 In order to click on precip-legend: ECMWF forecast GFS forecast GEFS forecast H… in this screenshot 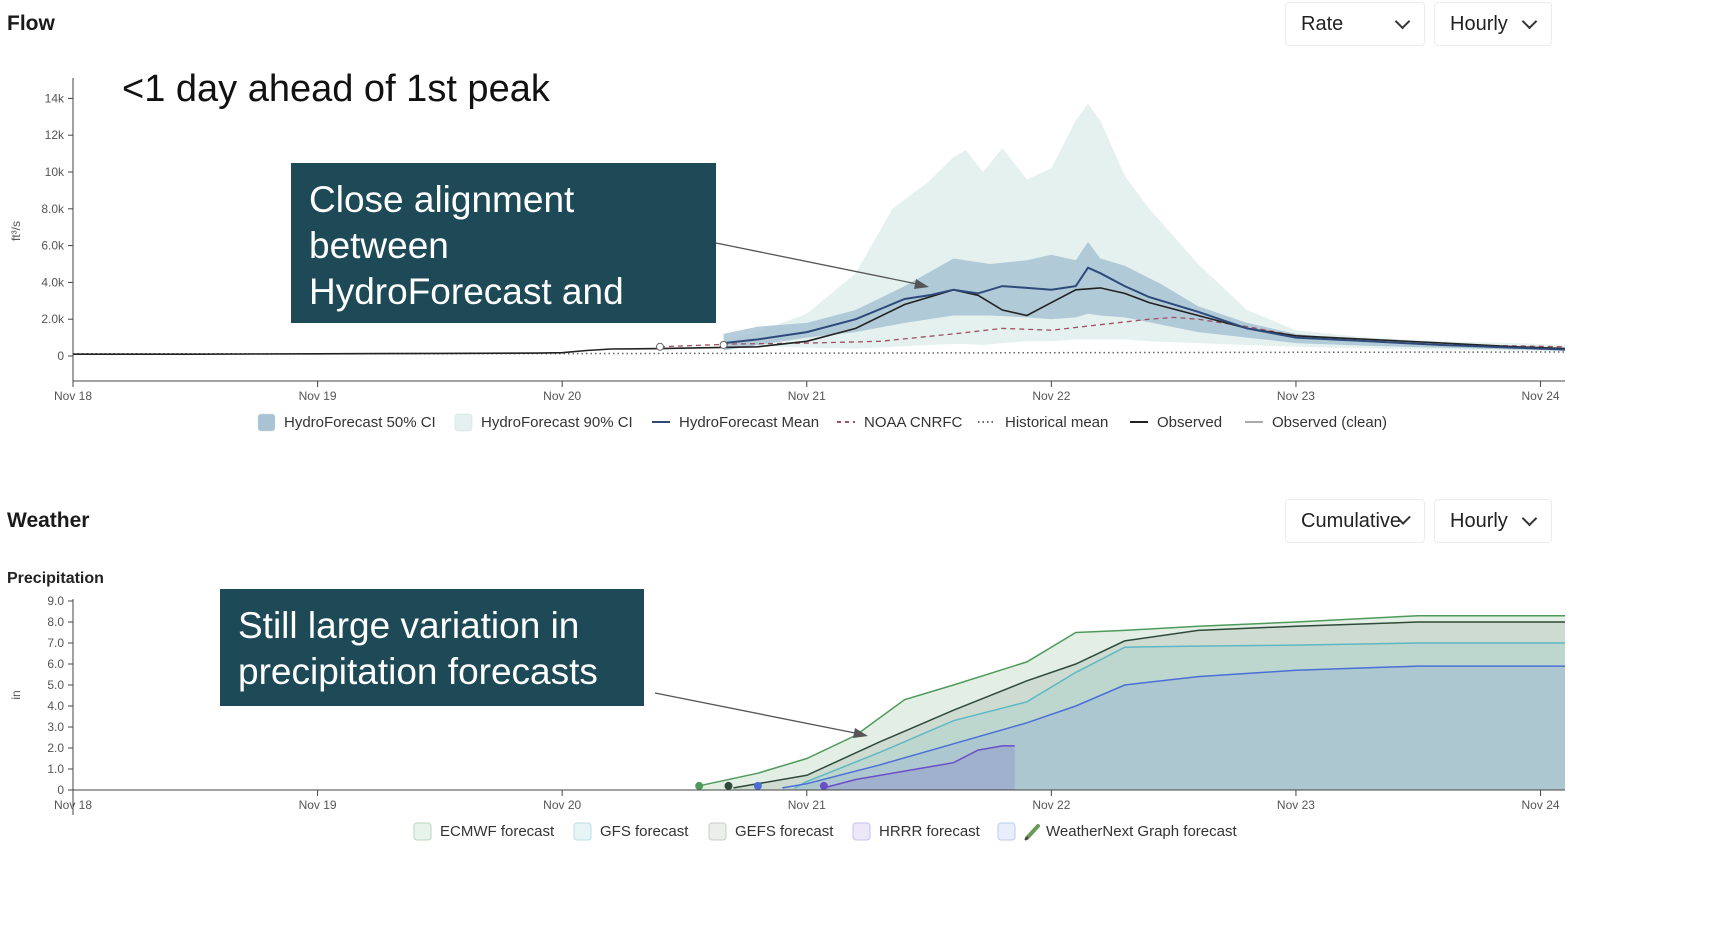, I will do `click(825, 831)`.